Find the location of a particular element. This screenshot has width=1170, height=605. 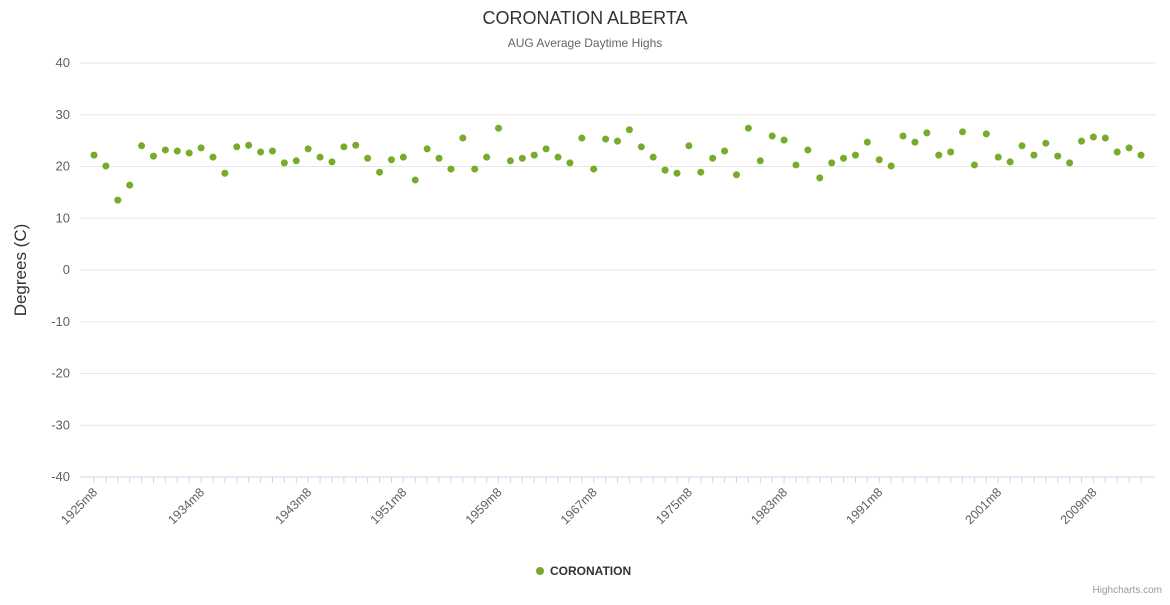

x-axis-label: 2001m8 is located at coordinates (983, 506).